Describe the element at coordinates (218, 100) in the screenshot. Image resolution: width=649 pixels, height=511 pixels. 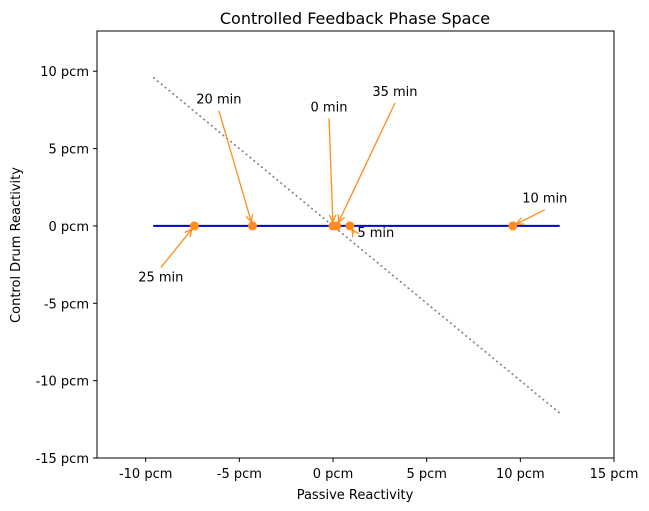
I see `annotation-label: 20 min` at that location.